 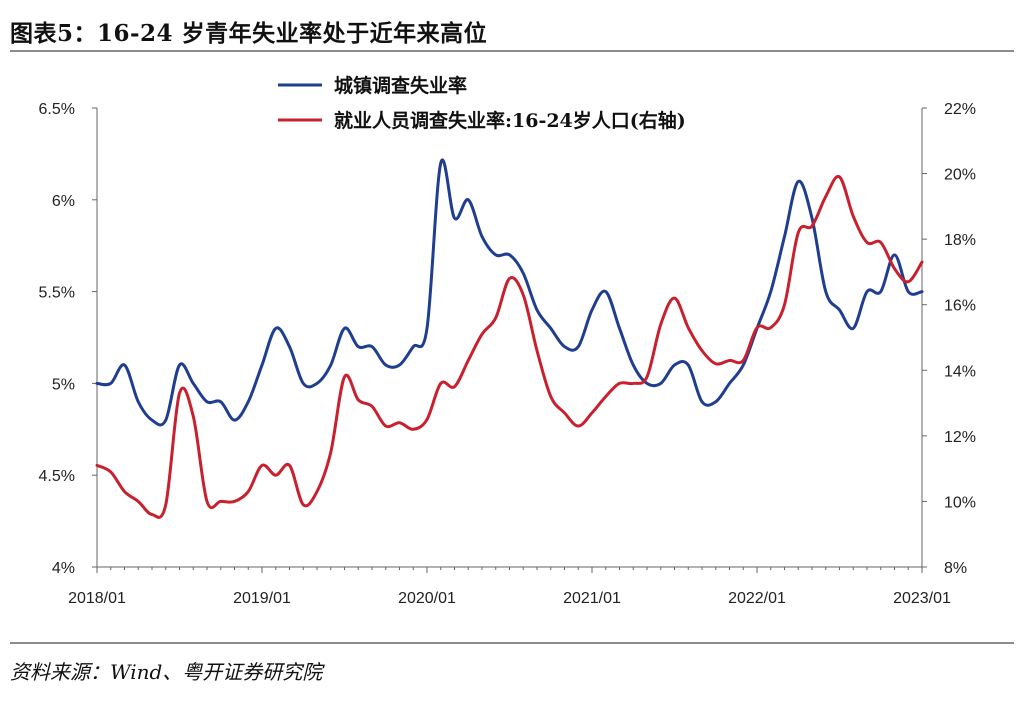 I want to click on x-tick-label: 2021/01, so click(x=592, y=598).